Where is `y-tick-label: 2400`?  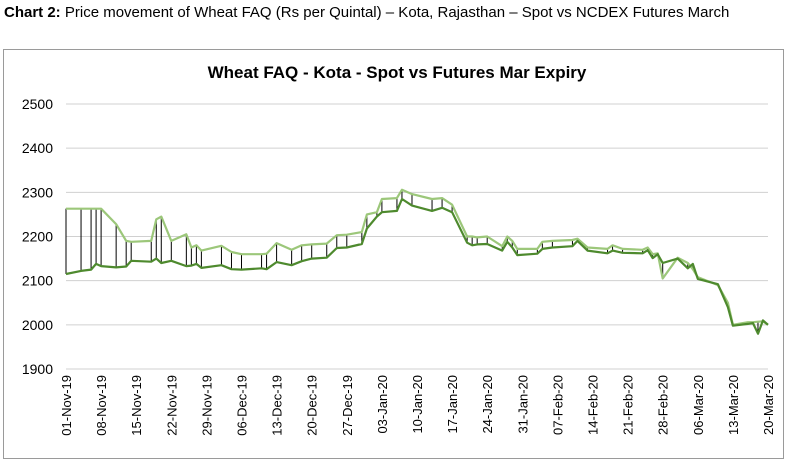 y-tick-label: 2400 is located at coordinates (37, 148).